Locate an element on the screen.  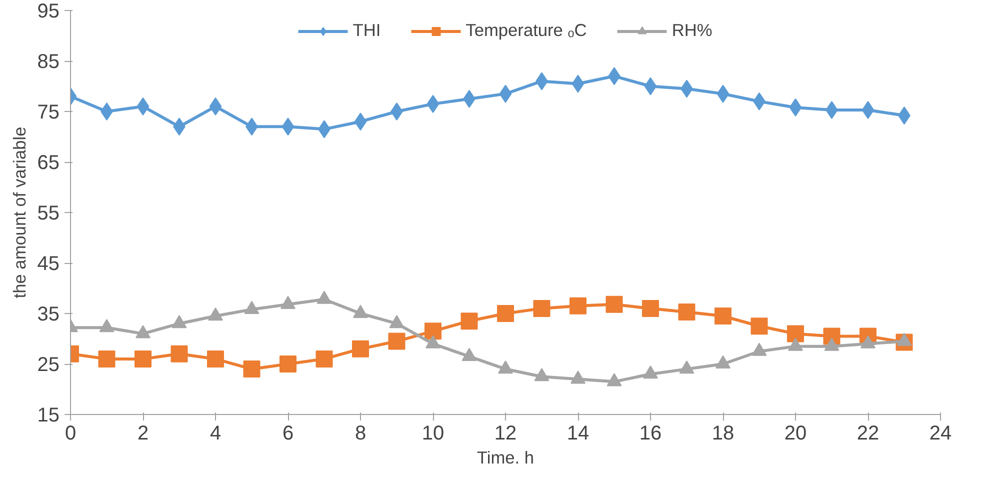
x-axis-title: Time. h is located at coordinates (505, 458).